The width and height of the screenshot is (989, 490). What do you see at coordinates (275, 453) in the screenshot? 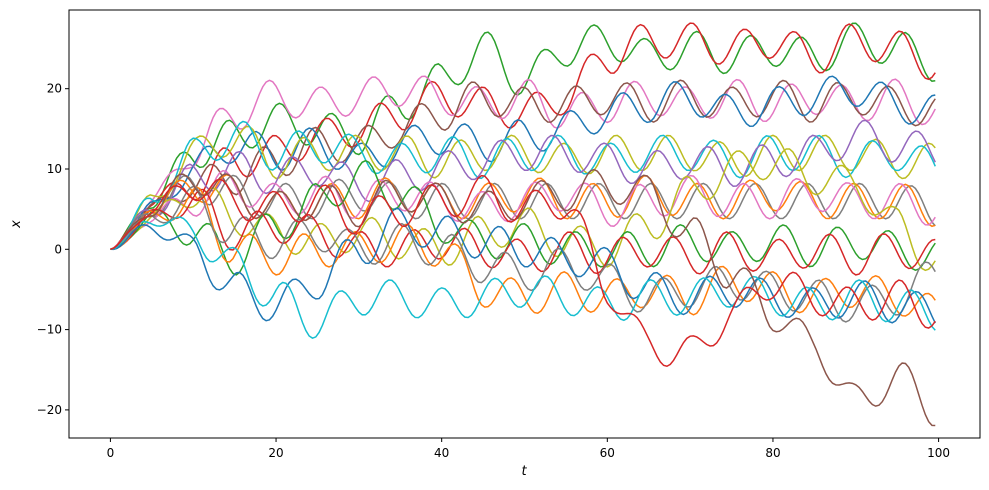
I see `x-tick-label: 20` at bounding box center [275, 453].